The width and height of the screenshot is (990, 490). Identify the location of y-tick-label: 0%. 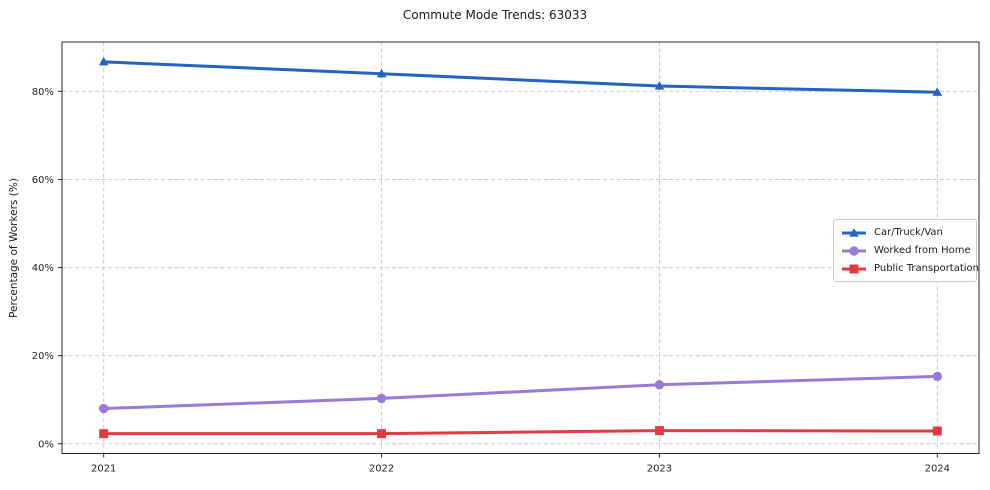
(46, 444).